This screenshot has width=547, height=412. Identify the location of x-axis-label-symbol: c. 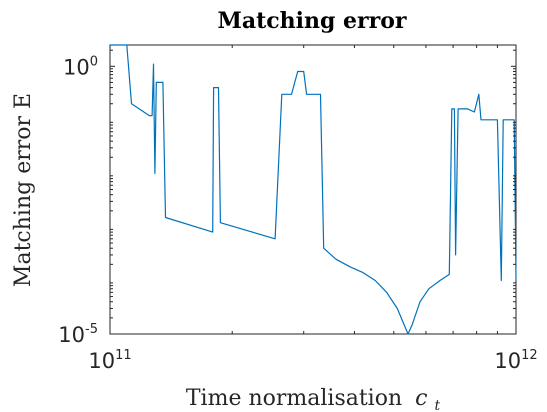
(421, 398).